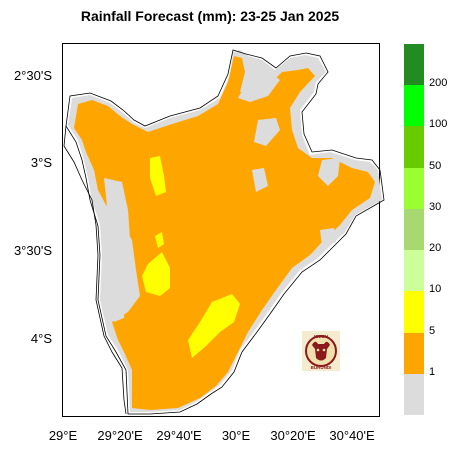  What do you see at coordinates (438, 83) in the screenshot?
I see `legend-label: 200` at bounding box center [438, 83].